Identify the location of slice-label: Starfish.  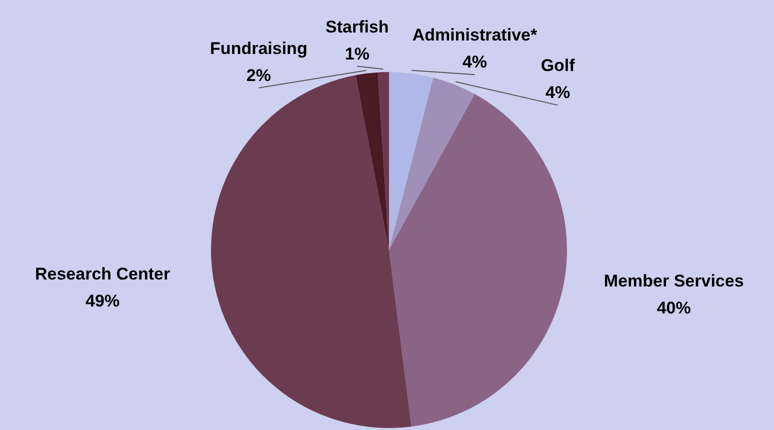
(357, 26).